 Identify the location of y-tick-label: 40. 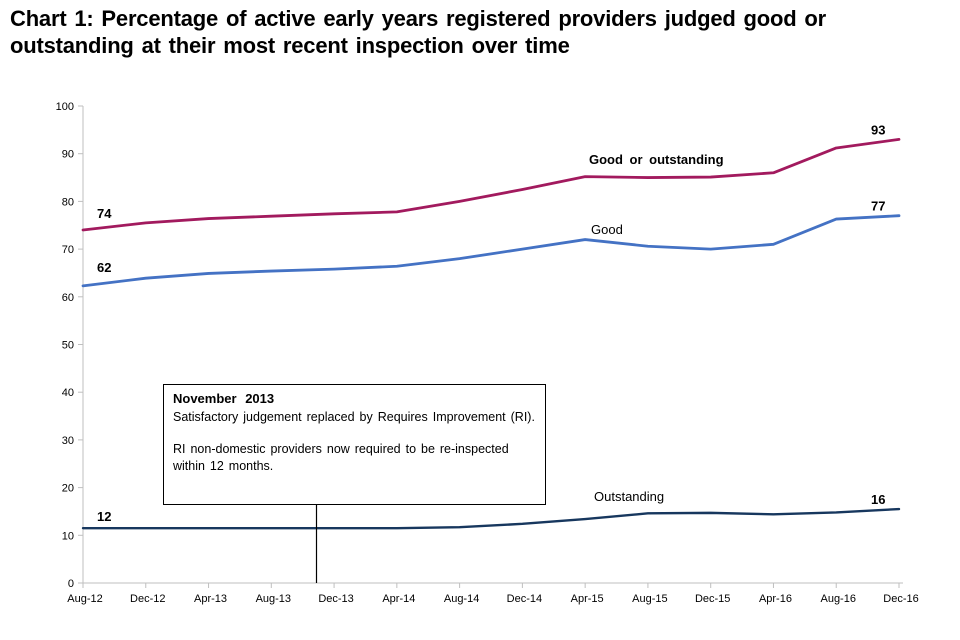
(68, 393).